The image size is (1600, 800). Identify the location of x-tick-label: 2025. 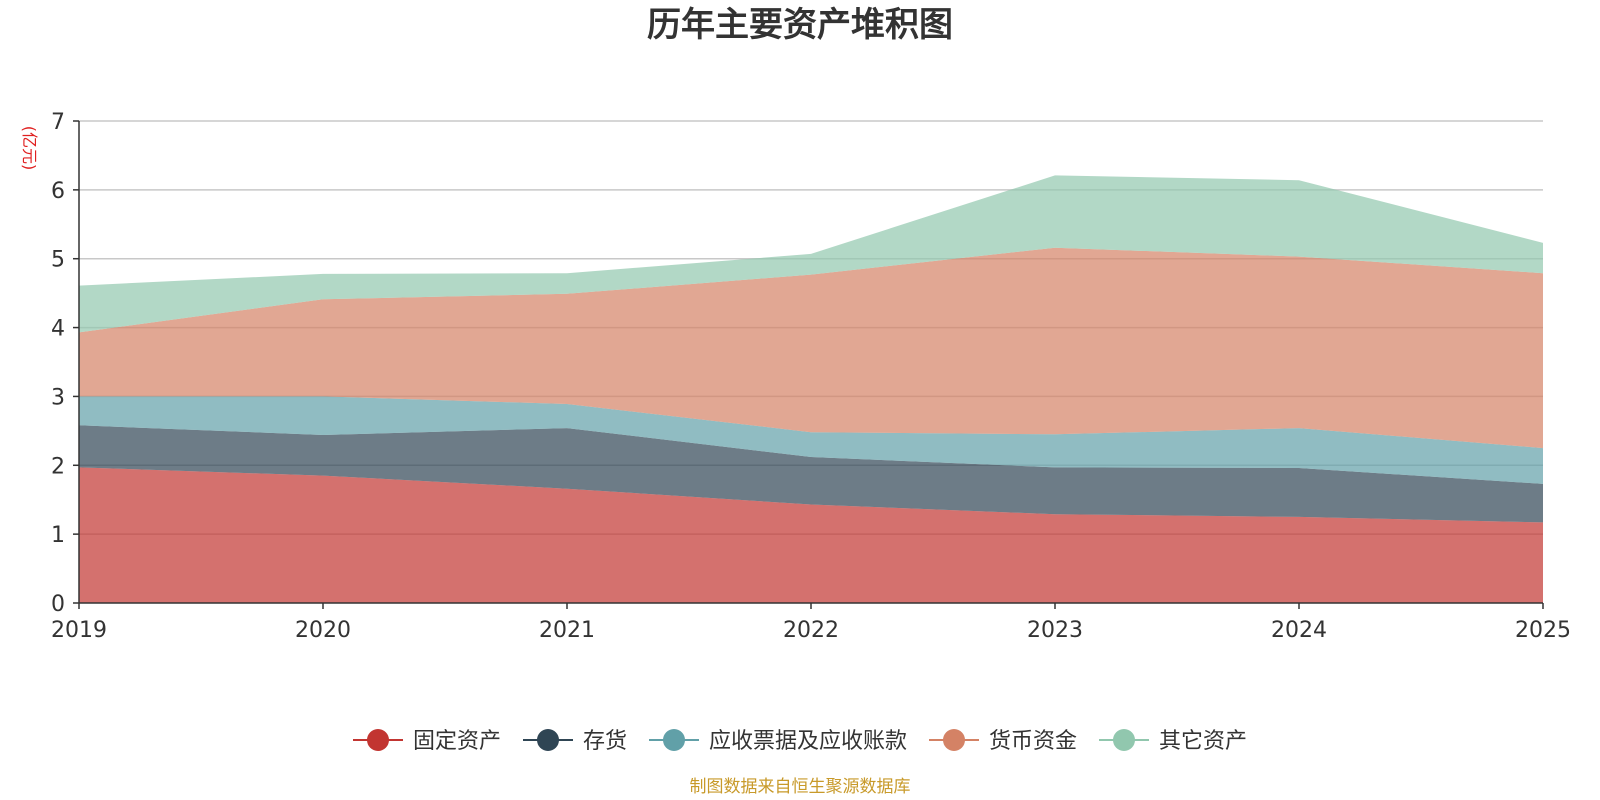
(1543, 630).